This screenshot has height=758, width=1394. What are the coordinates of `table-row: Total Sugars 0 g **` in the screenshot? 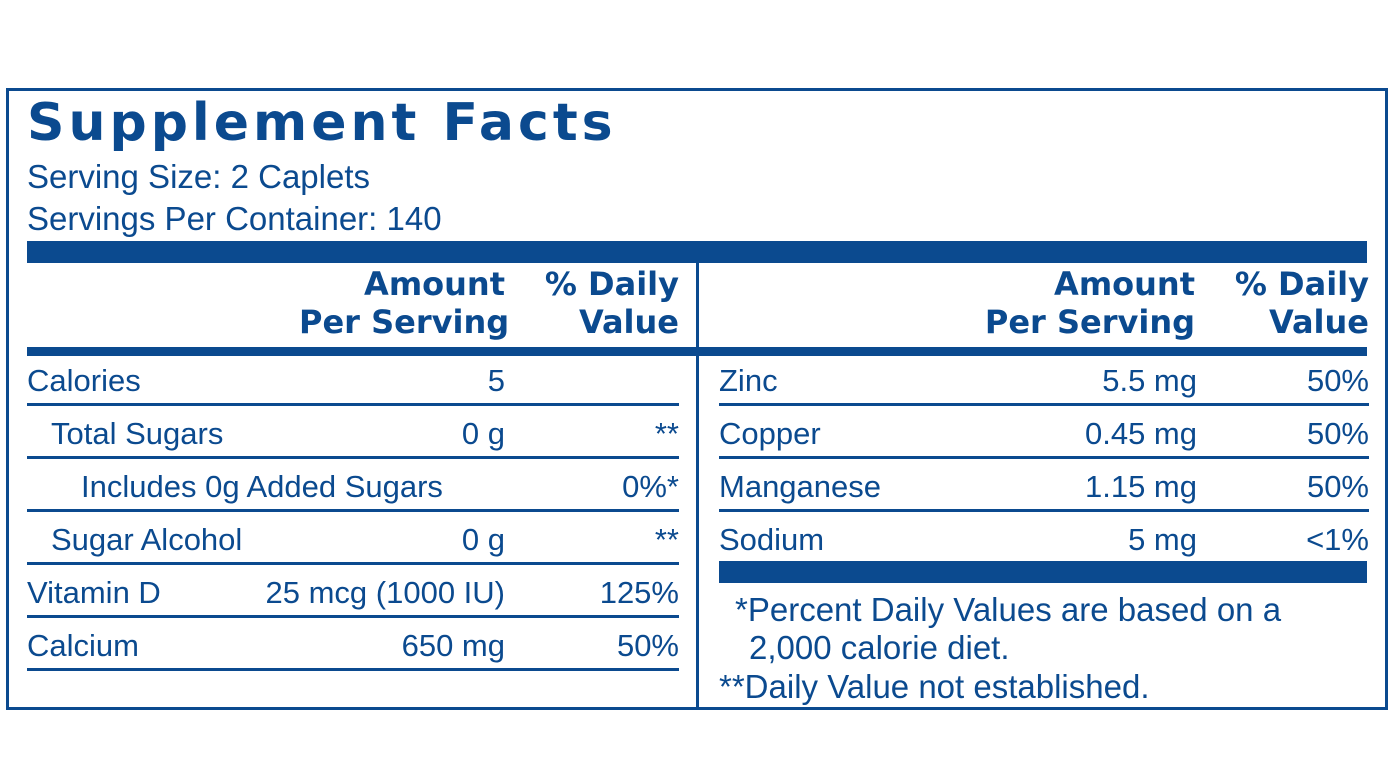 It's located at (353, 434).